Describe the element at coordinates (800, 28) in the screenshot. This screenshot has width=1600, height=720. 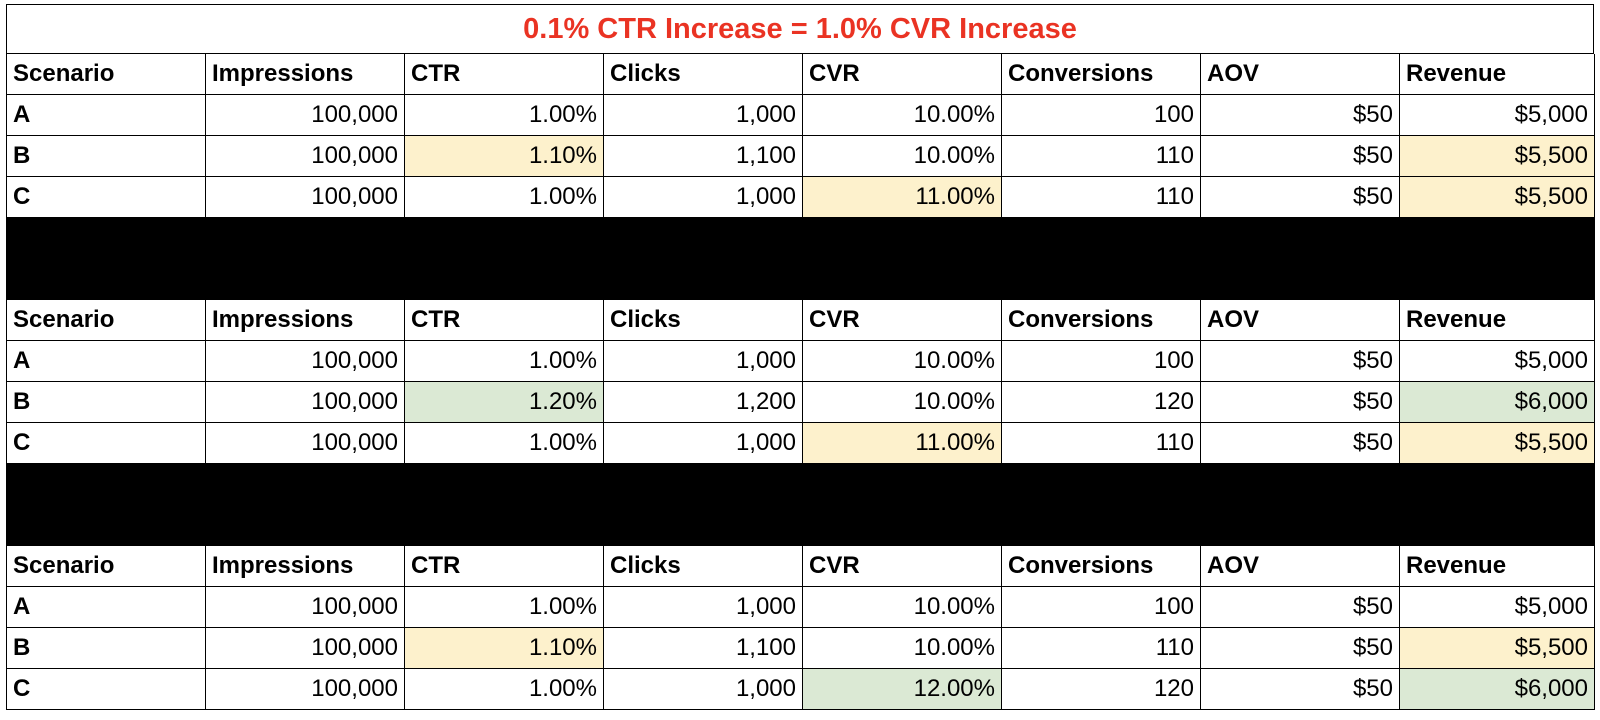
I see `sheet-title: 0.1% CTR Increase = 1.0% CVR Increase` at that location.